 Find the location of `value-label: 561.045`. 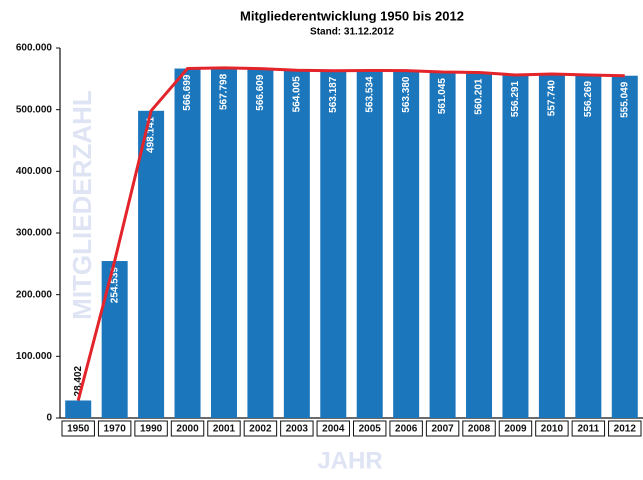

value-label: 561.045 is located at coordinates (442, 96).